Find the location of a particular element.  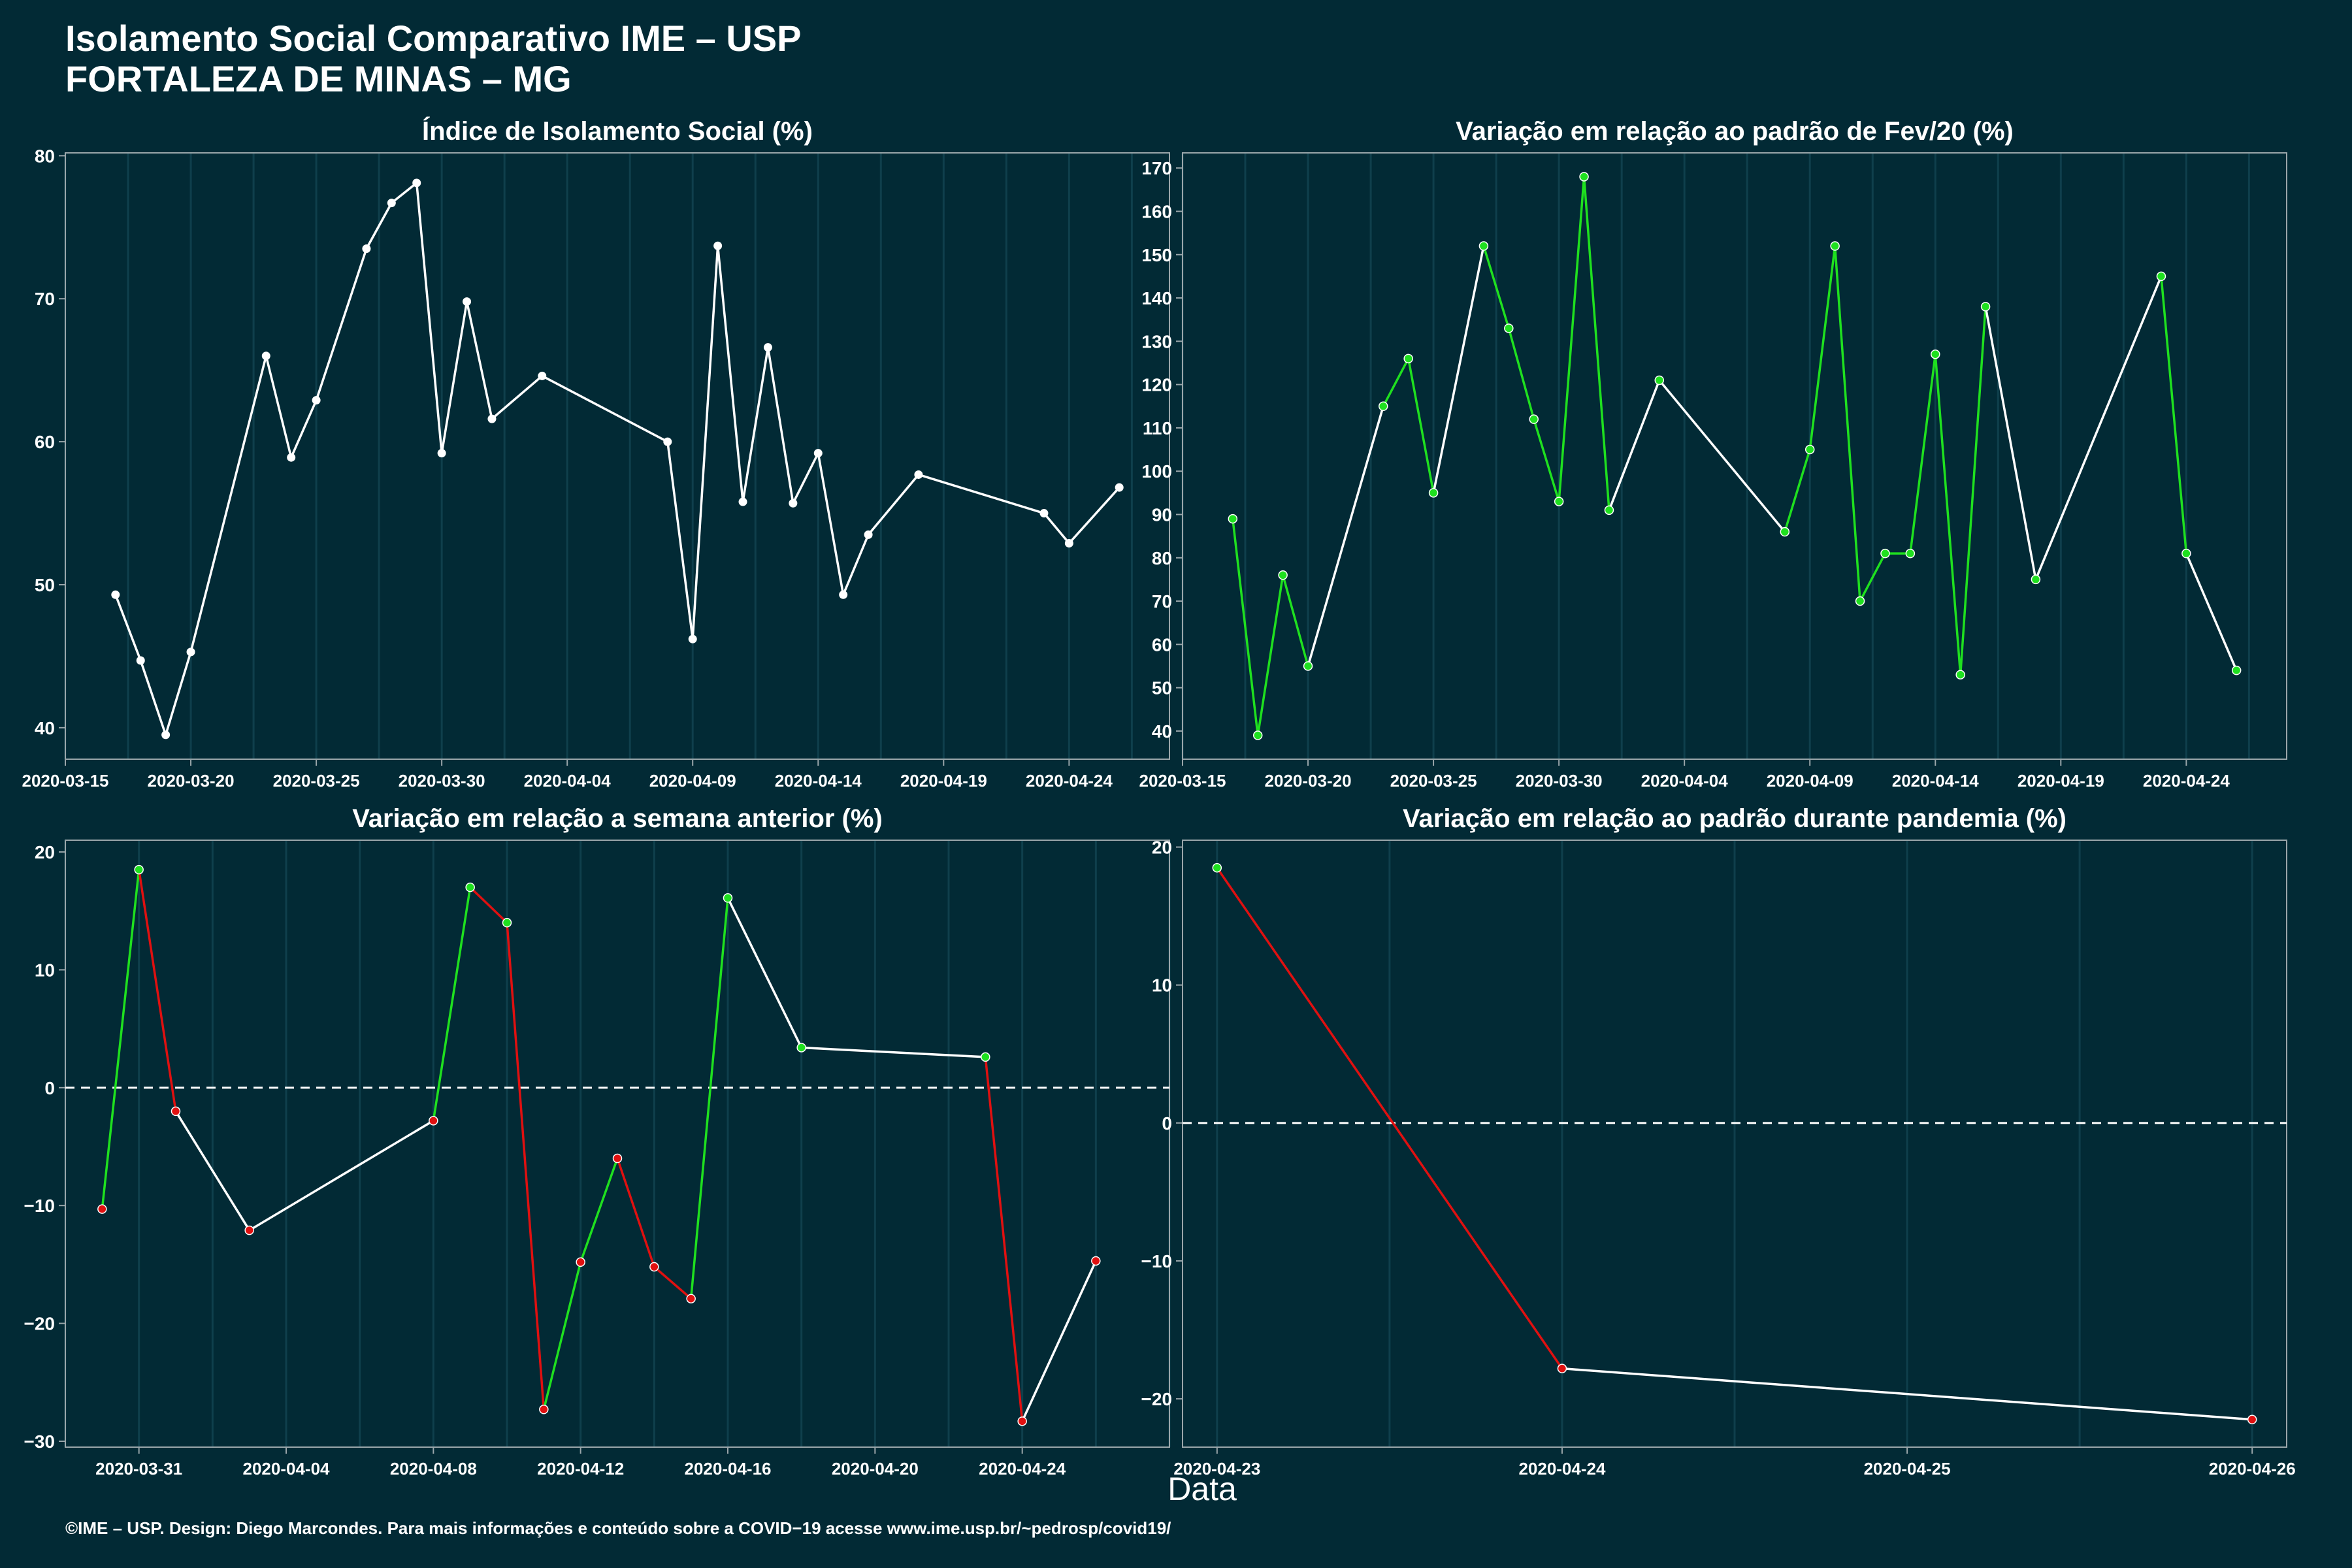

y-tick-label: −30 is located at coordinates (40, 1441).